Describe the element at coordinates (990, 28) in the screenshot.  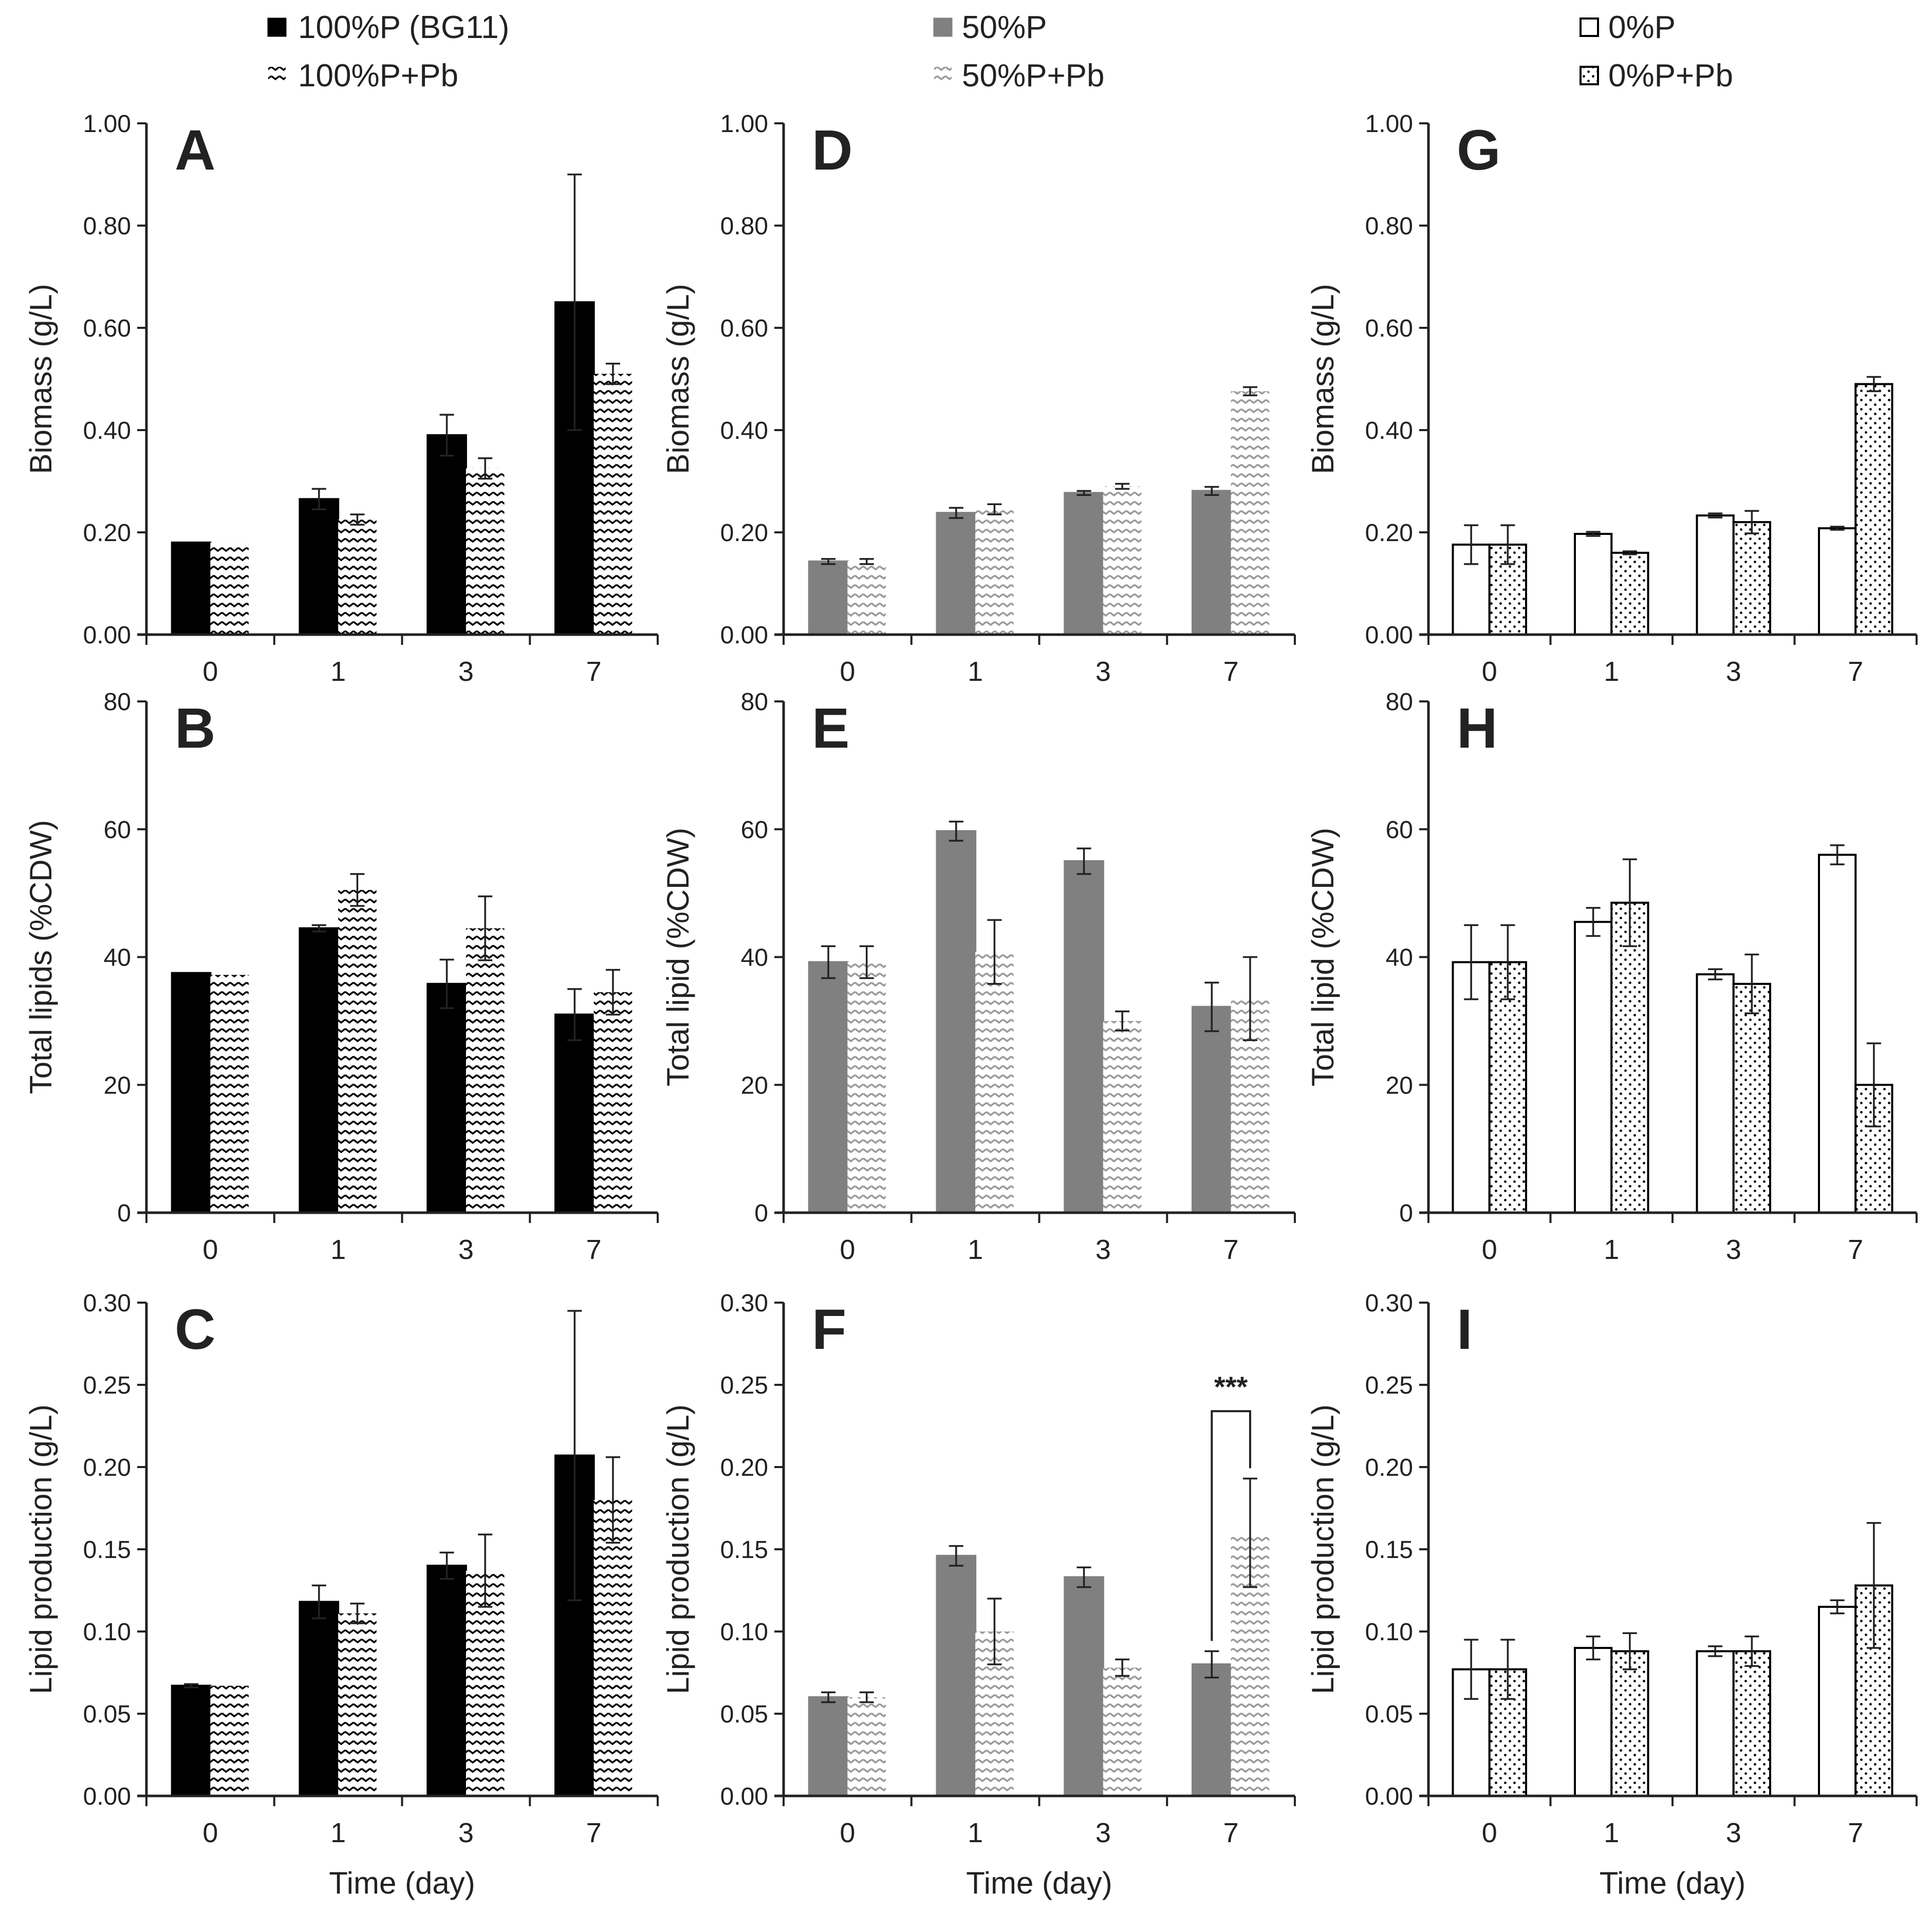
I see `legend-item: 50%P` at that location.